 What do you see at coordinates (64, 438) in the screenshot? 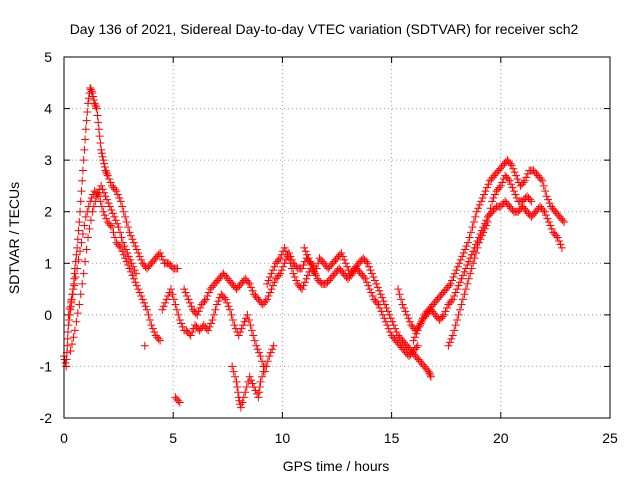
I see `x-tick-label: 0` at bounding box center [64, 438].